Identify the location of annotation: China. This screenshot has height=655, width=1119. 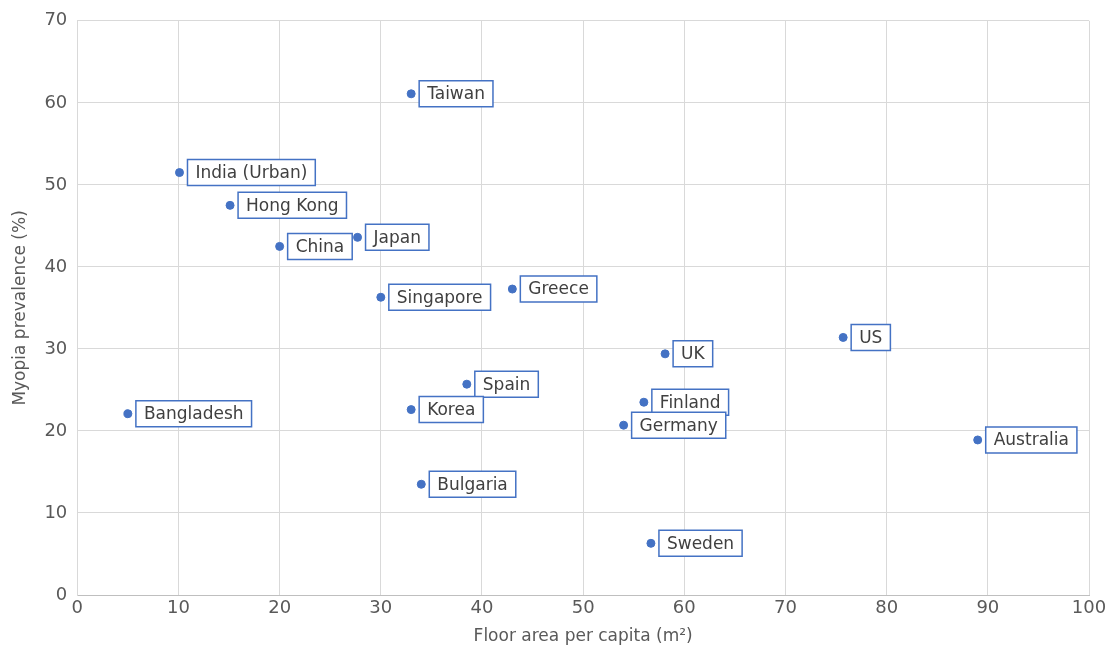
(320, 245).